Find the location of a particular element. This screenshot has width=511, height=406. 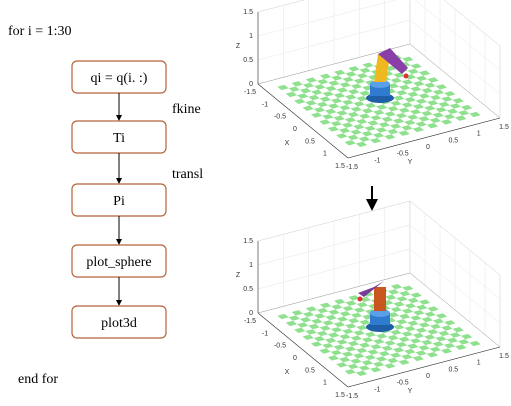

x-tick-label: -1 is located at coordinates (265, 104).